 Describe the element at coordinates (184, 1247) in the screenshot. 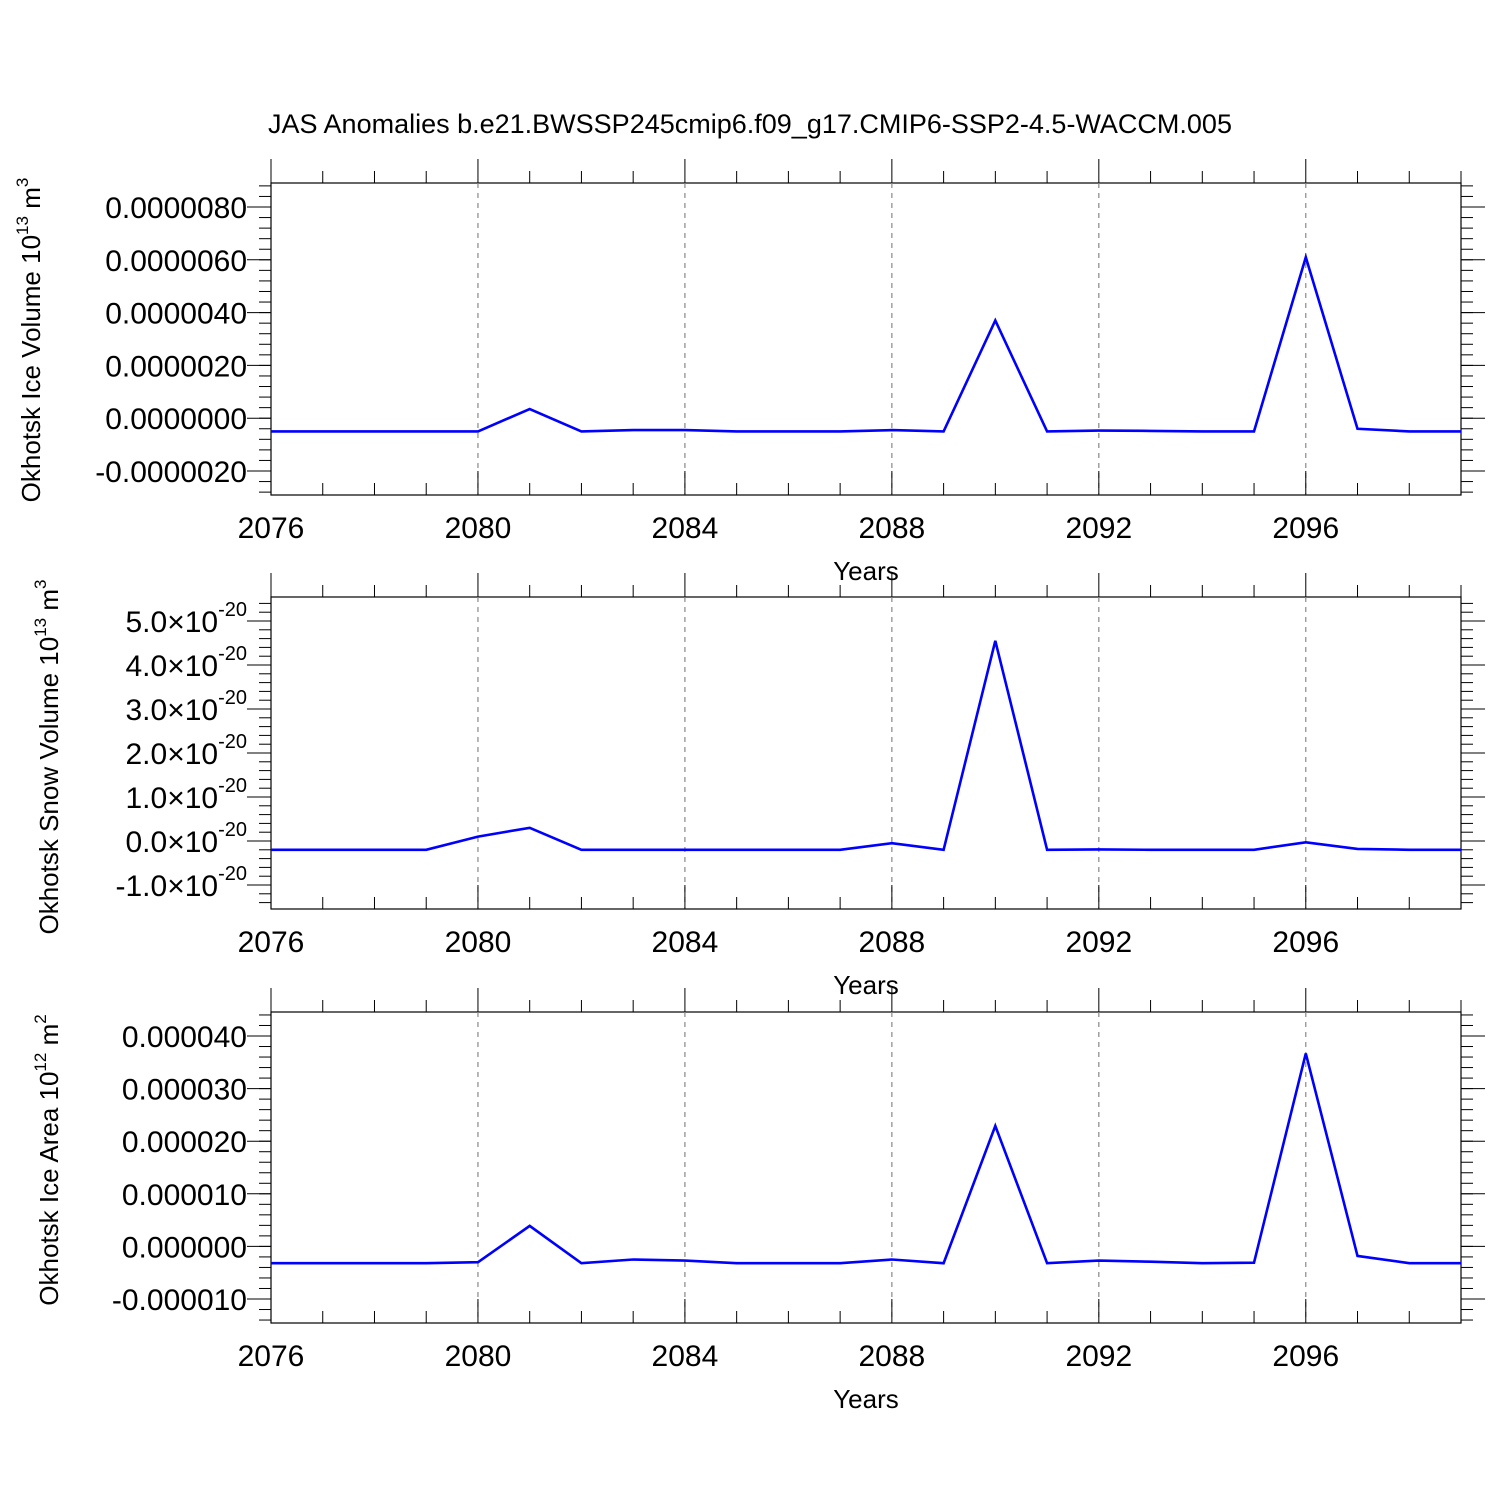

I see `y-tick-label: 0.000000` at that location.